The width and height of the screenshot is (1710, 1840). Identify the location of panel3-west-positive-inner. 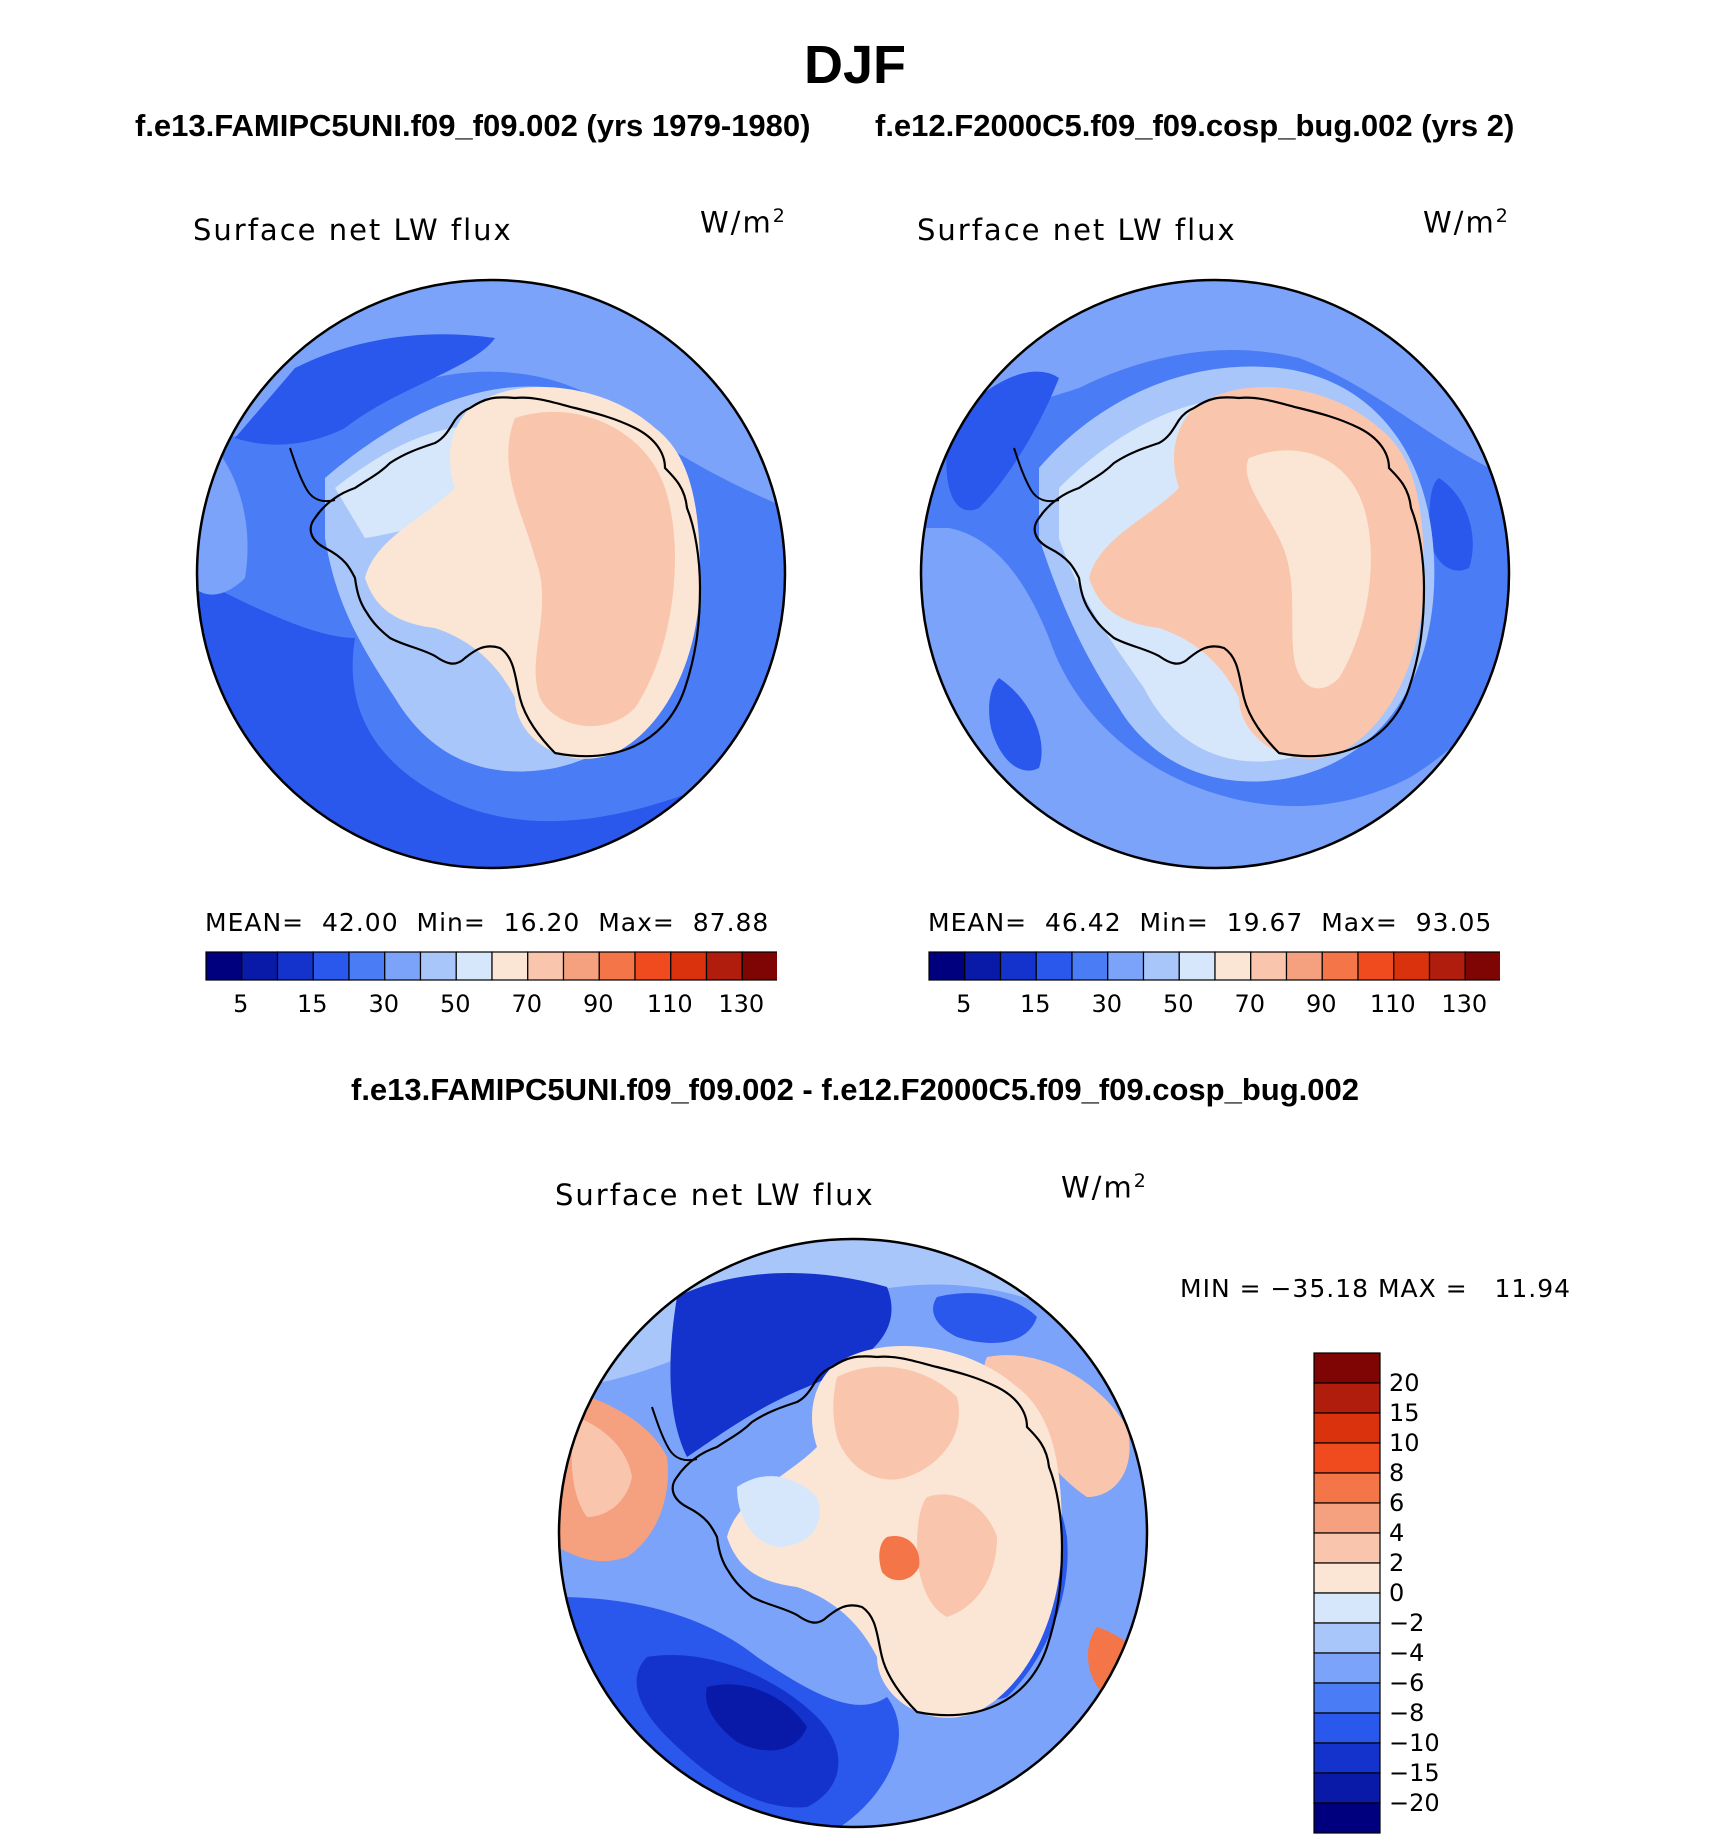
(601, 1467).